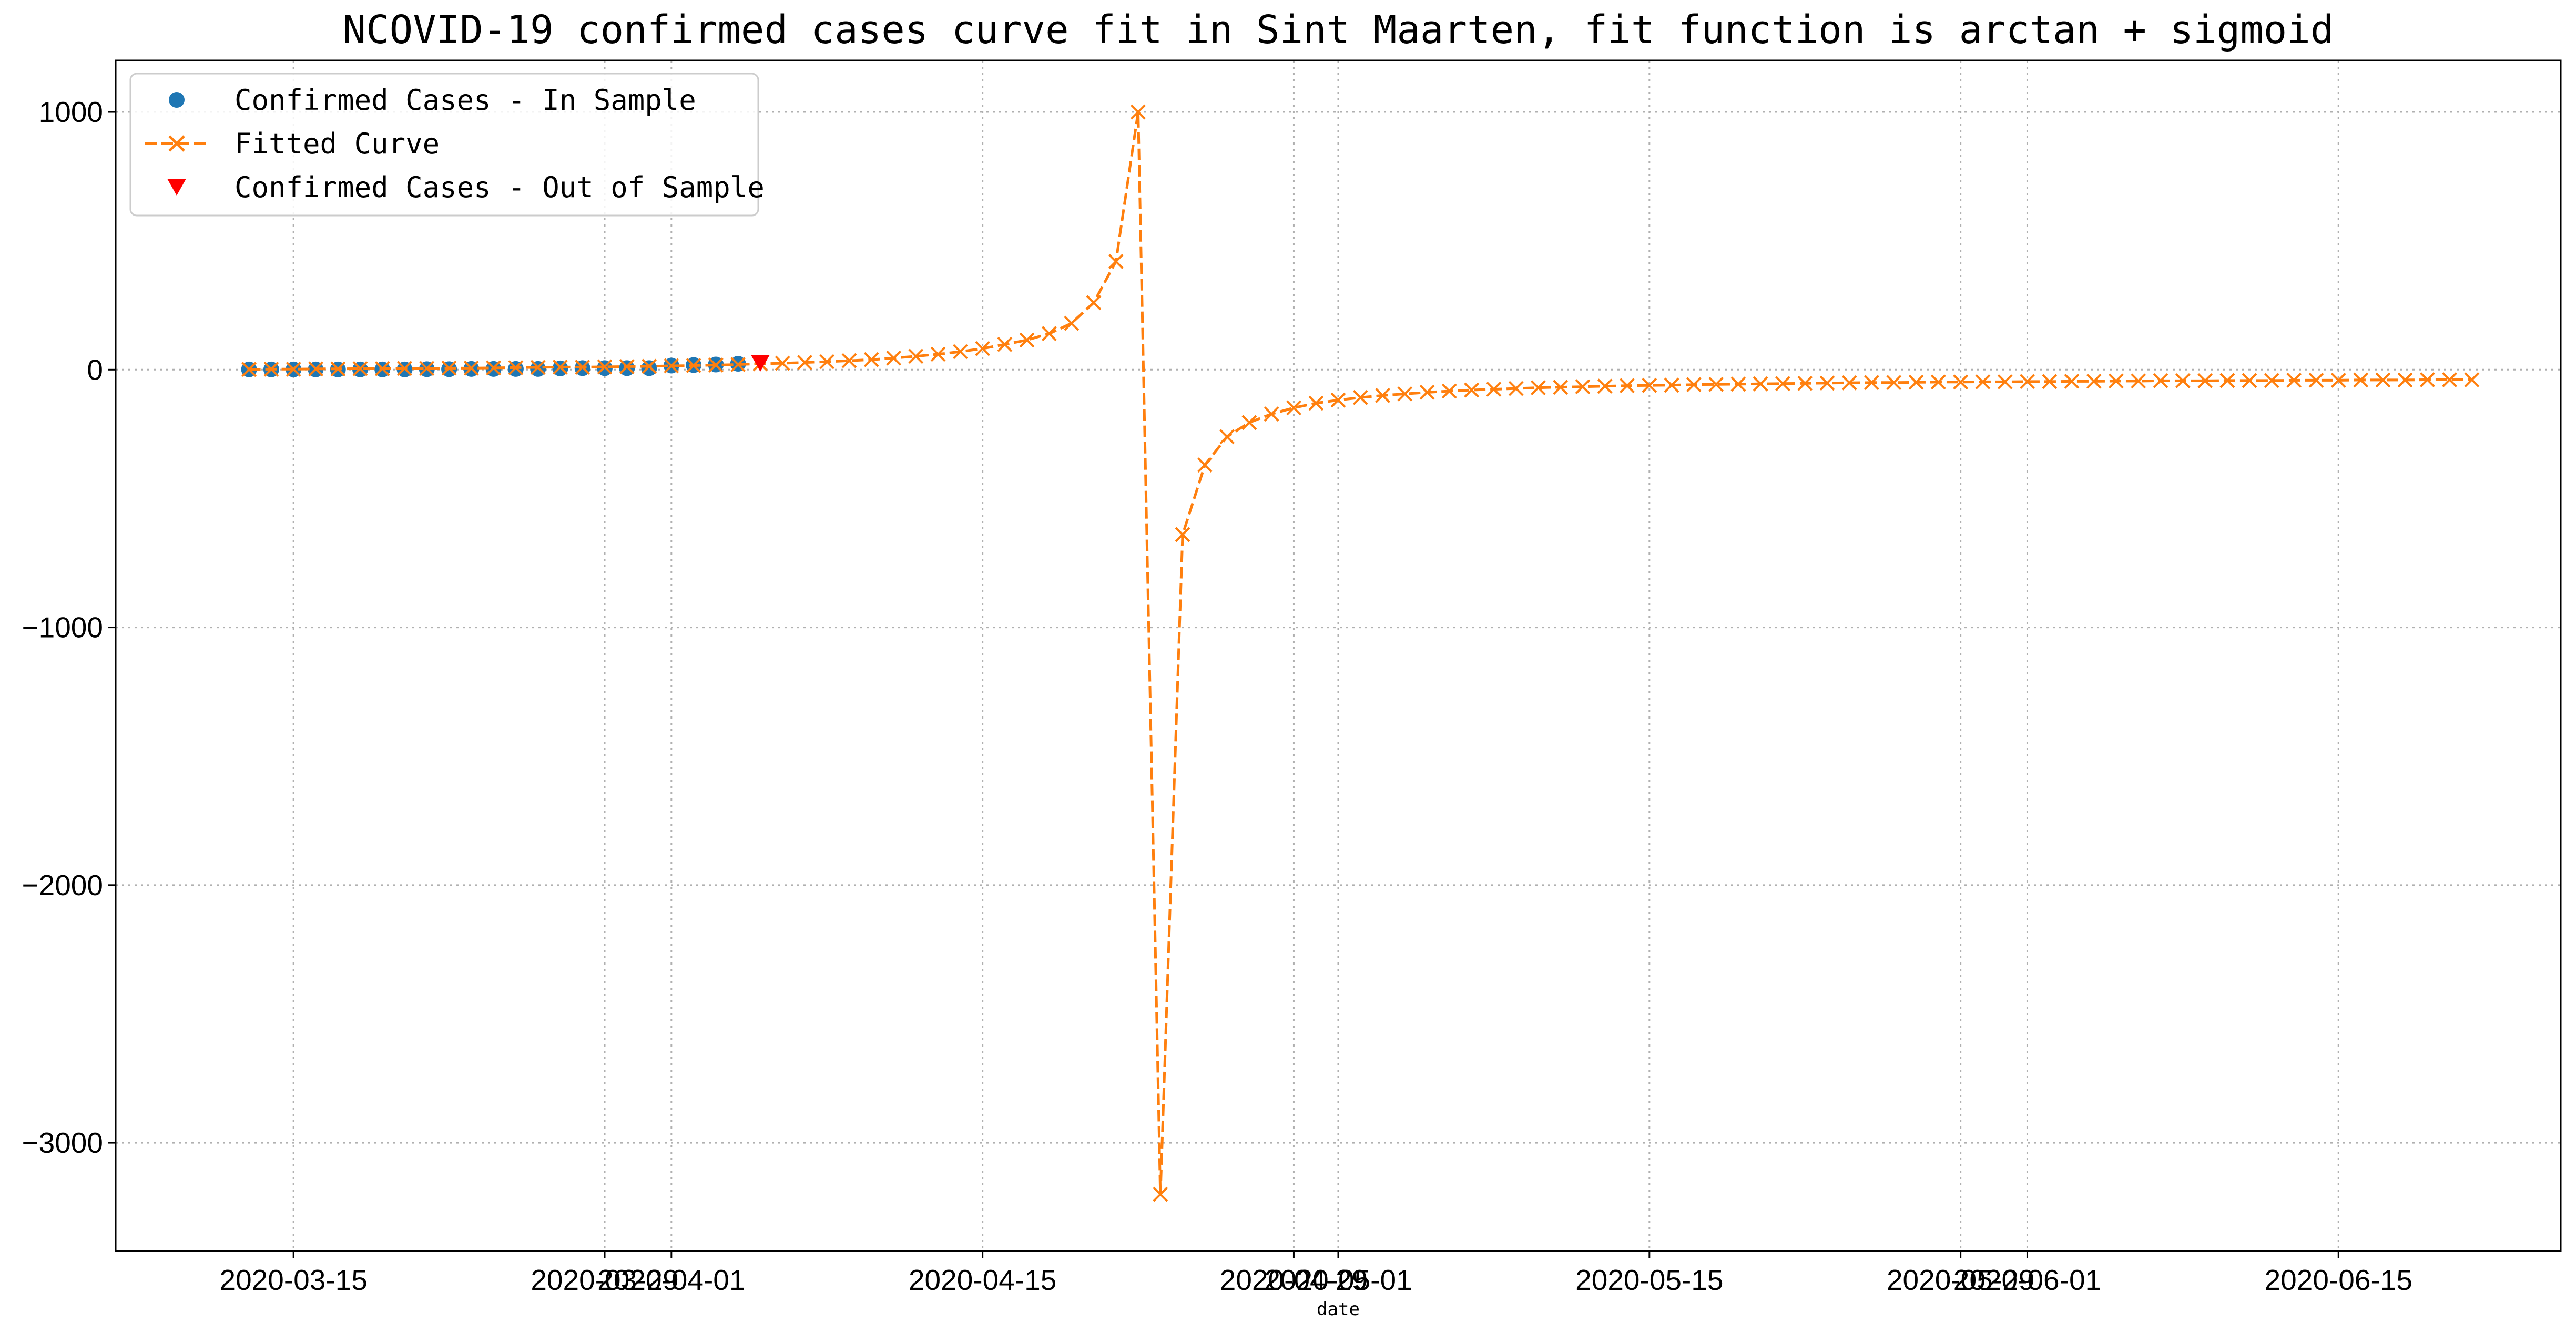 This screenshot has height=1333, width=2576. What do you see at coordinates (176, 187) in the screenshot?
I see `legend-marker-out-of-sample` at bounding box center [176, 187].